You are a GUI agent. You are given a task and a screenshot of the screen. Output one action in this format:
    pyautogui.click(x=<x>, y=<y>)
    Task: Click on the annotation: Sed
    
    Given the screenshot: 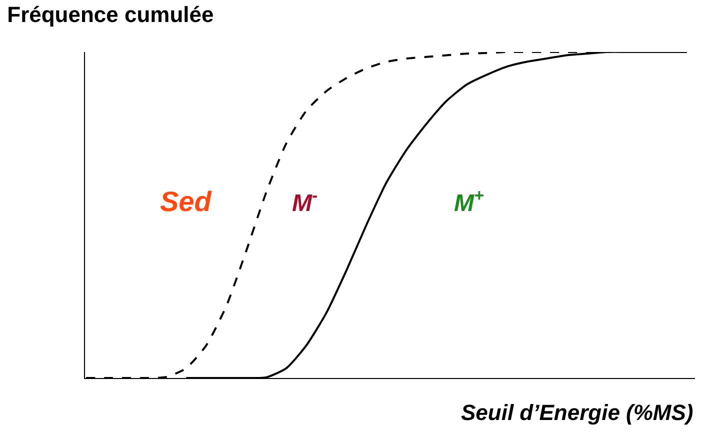 What is the action you would take?
    pyautogui.click(x=186, y=201)
    